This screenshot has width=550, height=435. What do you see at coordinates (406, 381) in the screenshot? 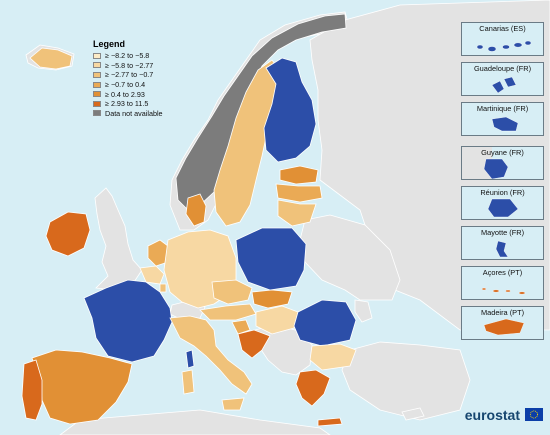
I see `turkey` at bounding box center [406, 381].